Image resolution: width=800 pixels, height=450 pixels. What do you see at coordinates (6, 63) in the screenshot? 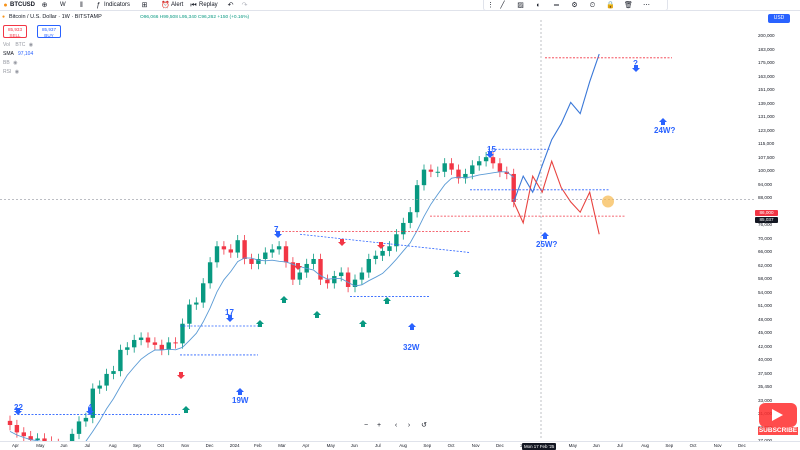
I see `legend-row-bb-name: BB` at bounding box center [6, 63].